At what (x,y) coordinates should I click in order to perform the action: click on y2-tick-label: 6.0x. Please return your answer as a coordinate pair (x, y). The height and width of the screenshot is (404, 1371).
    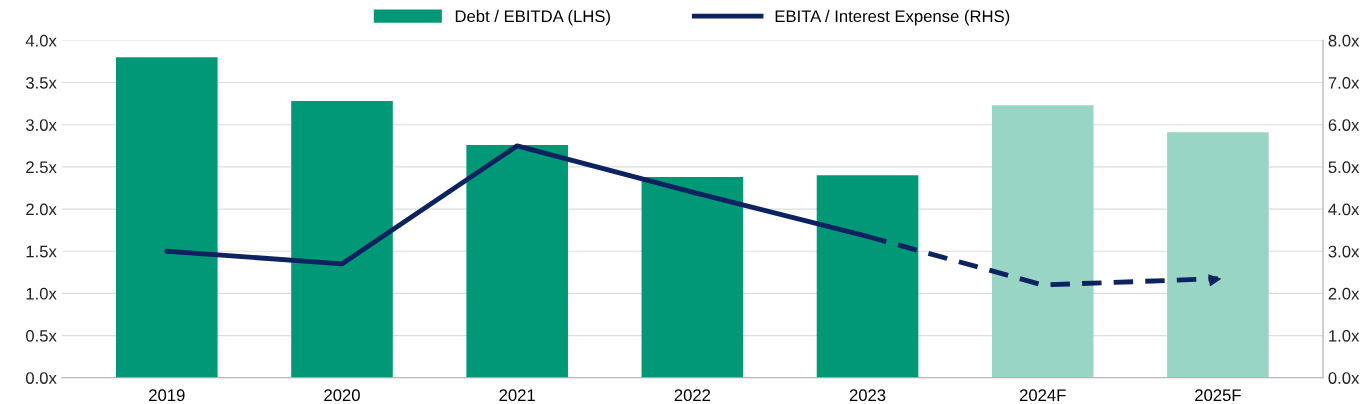
    Looking at the image, I should click on (1344, 125).